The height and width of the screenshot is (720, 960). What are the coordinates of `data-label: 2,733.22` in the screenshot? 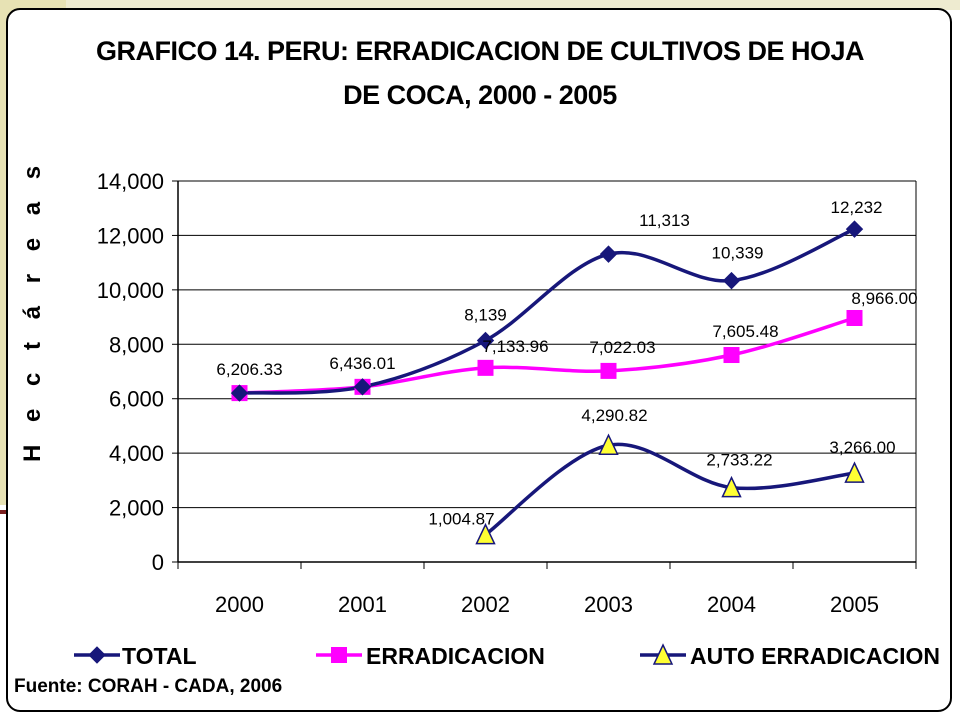 It's located at (739, 460).